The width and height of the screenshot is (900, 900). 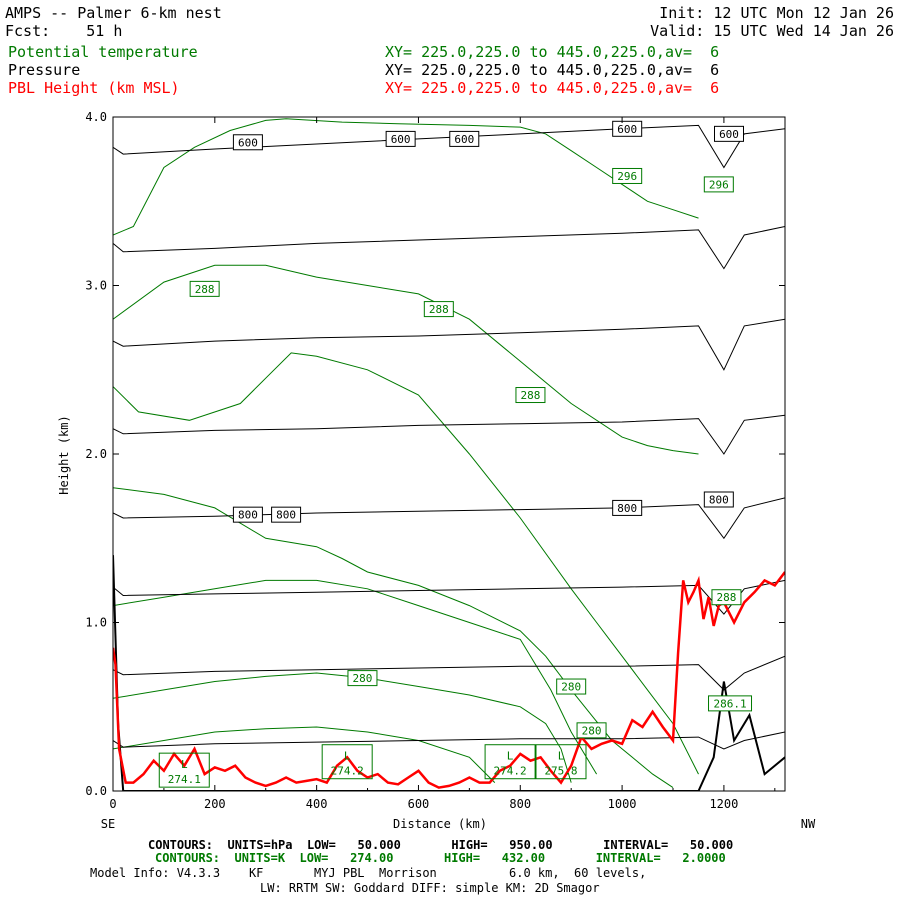 I want to click on theta-label-0-box, so click(x=627, y=175).